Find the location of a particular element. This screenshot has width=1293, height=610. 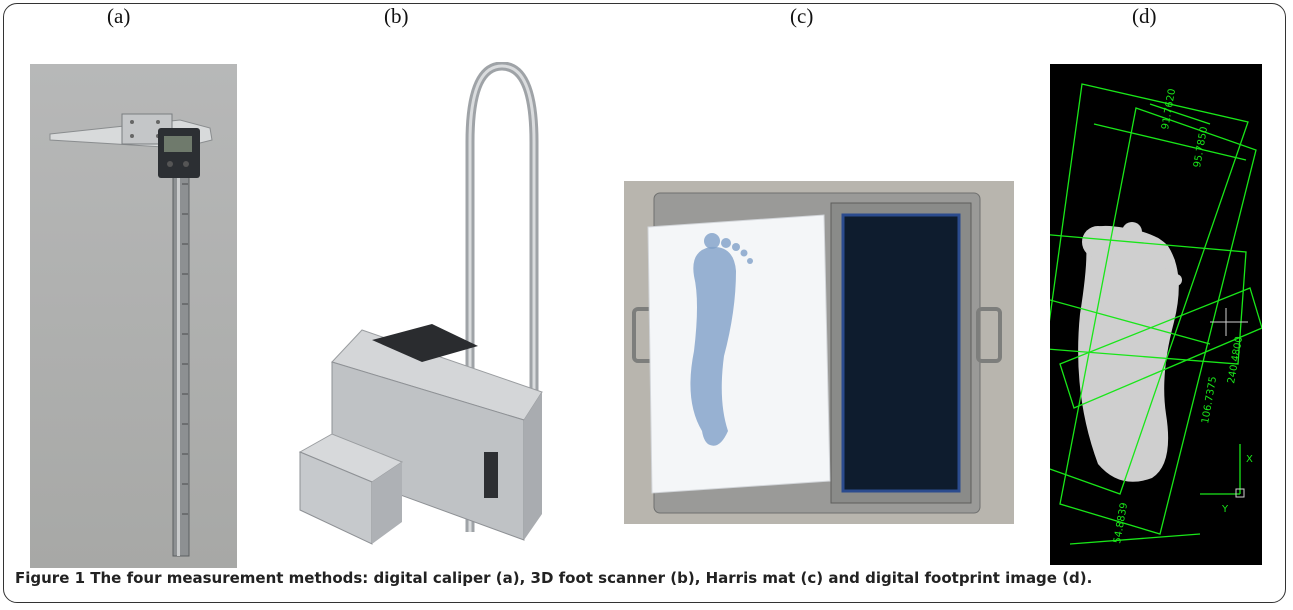

panel-label-d: (d) is located at coordinates (1144, 16).